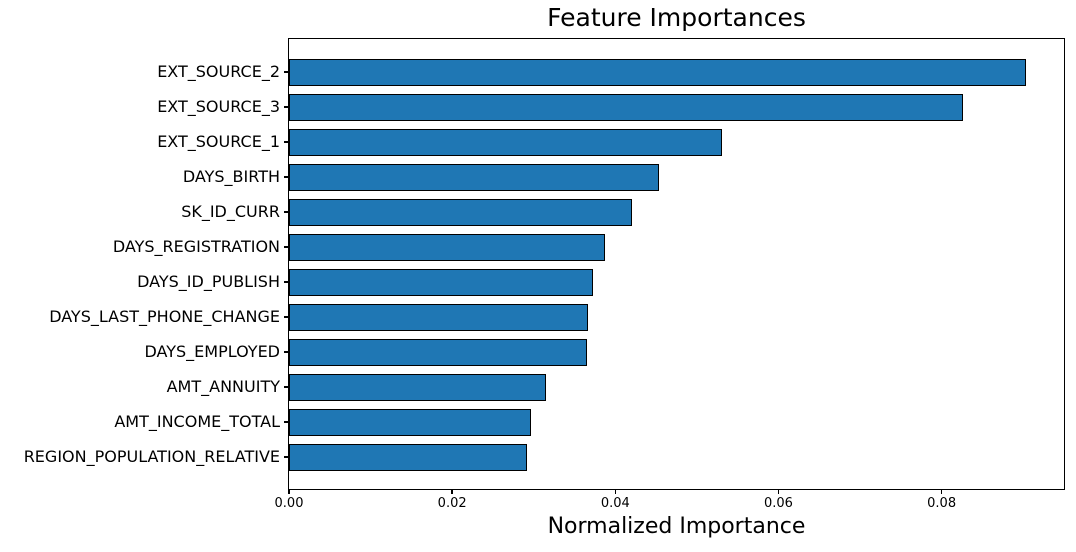  I want to click on y-tick-label: AMT_ANNUITY, so click(223, 386).